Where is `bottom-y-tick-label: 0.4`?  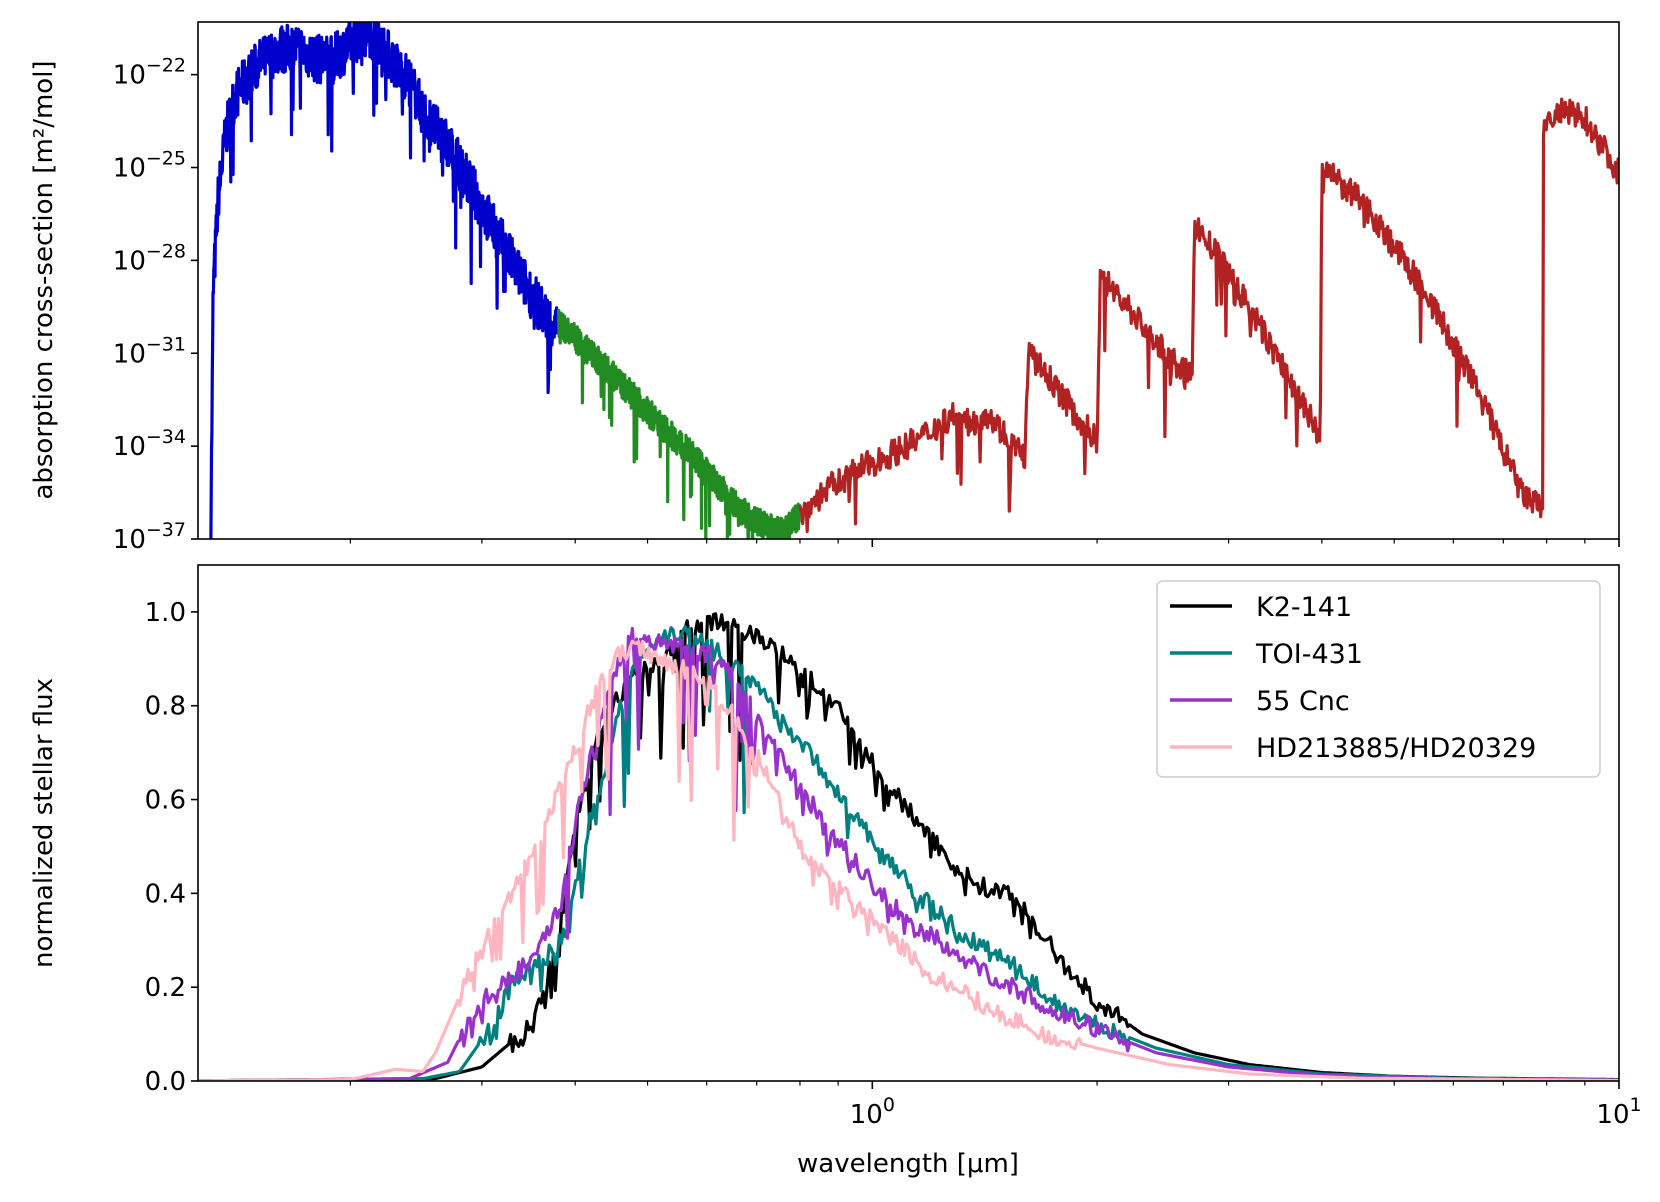
bottom-y-tick-label: 0.4 is located at coordinates (165, 894).